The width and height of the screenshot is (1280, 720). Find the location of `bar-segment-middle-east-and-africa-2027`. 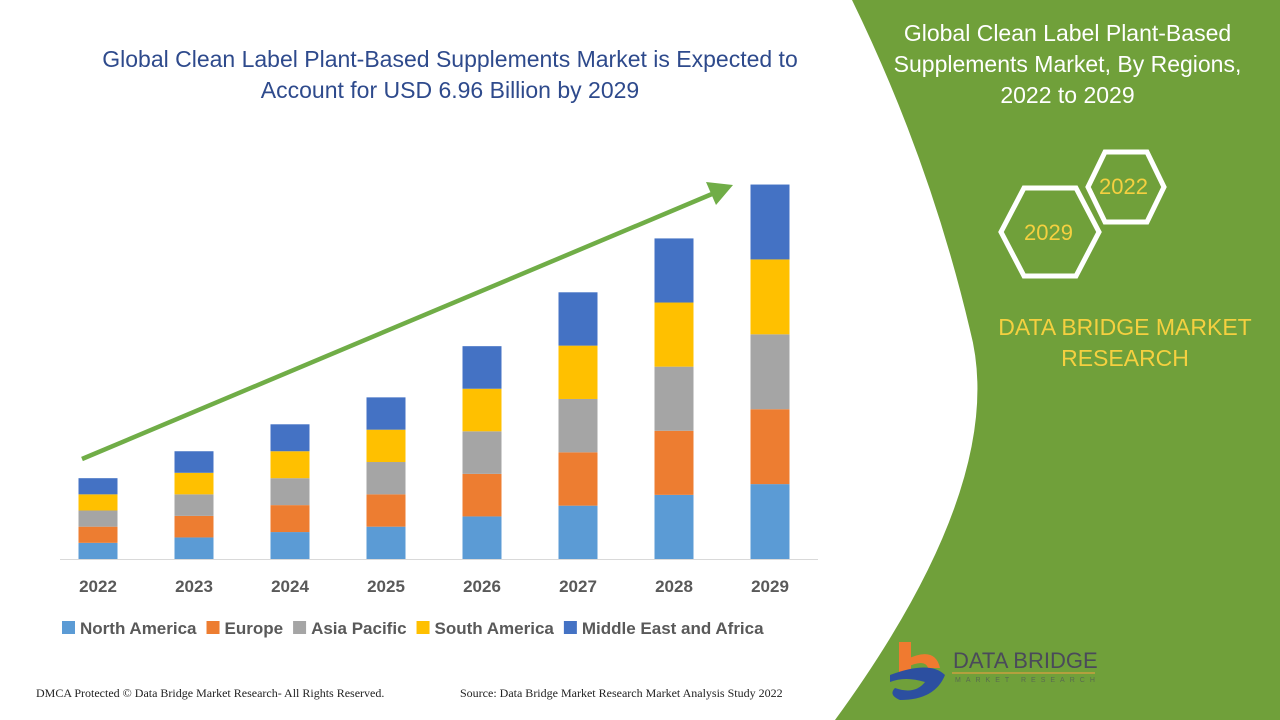

bar-segment-middle-east-and-africa-2027 is located at coordinates (578, 319).